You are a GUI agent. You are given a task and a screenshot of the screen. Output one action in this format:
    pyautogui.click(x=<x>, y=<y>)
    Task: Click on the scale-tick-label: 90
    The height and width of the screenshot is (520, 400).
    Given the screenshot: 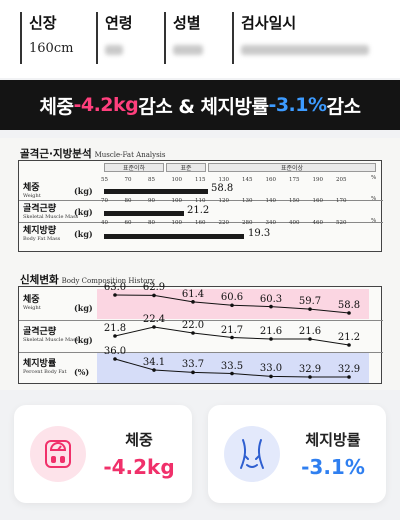 What is the action you would take?
    pyautogui.click(x=151, y=201)
    